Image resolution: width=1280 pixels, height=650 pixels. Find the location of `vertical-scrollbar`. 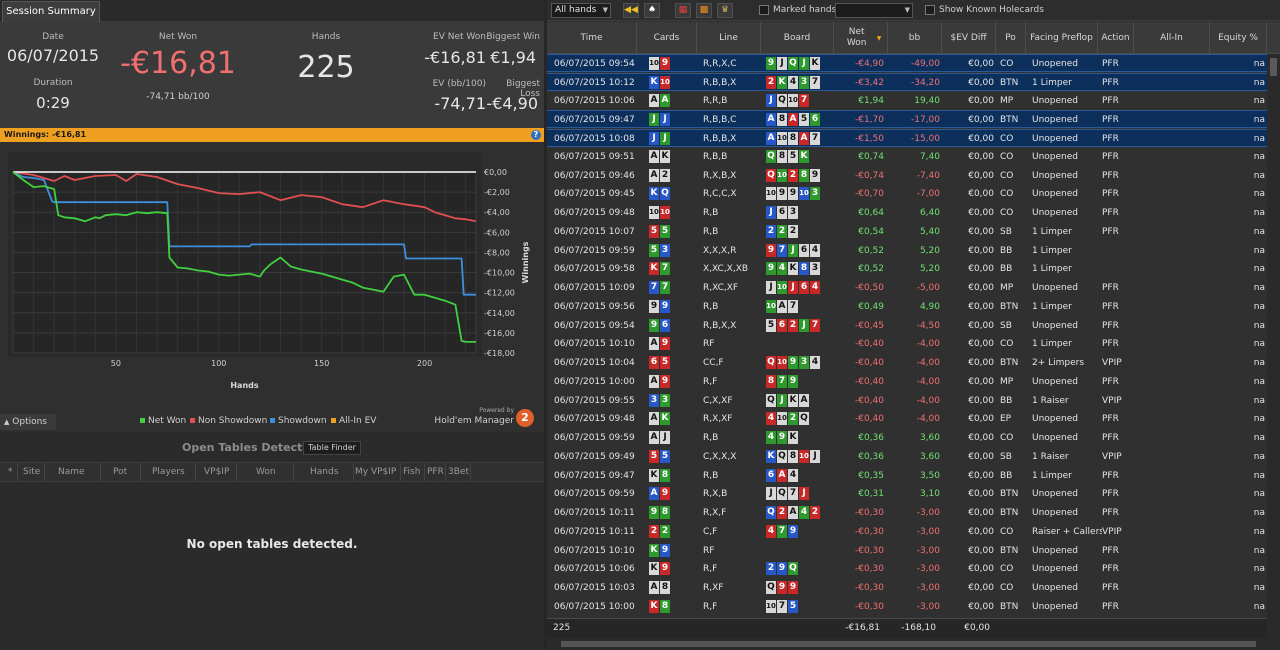

vertical-scrollbar is located at coordinates (1273, 346).